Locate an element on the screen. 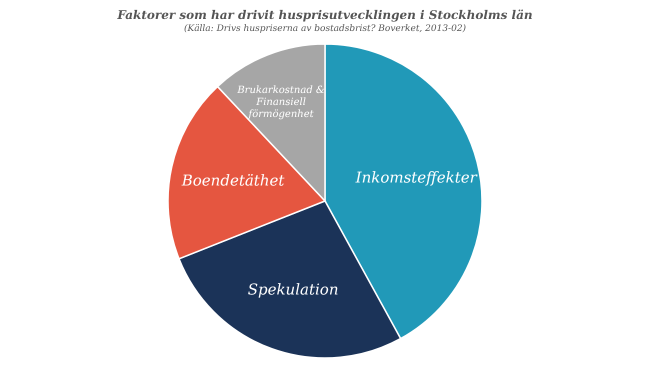 The image size is (650, 366). slice-label: Spekulation is located at coordinates (293, 289).